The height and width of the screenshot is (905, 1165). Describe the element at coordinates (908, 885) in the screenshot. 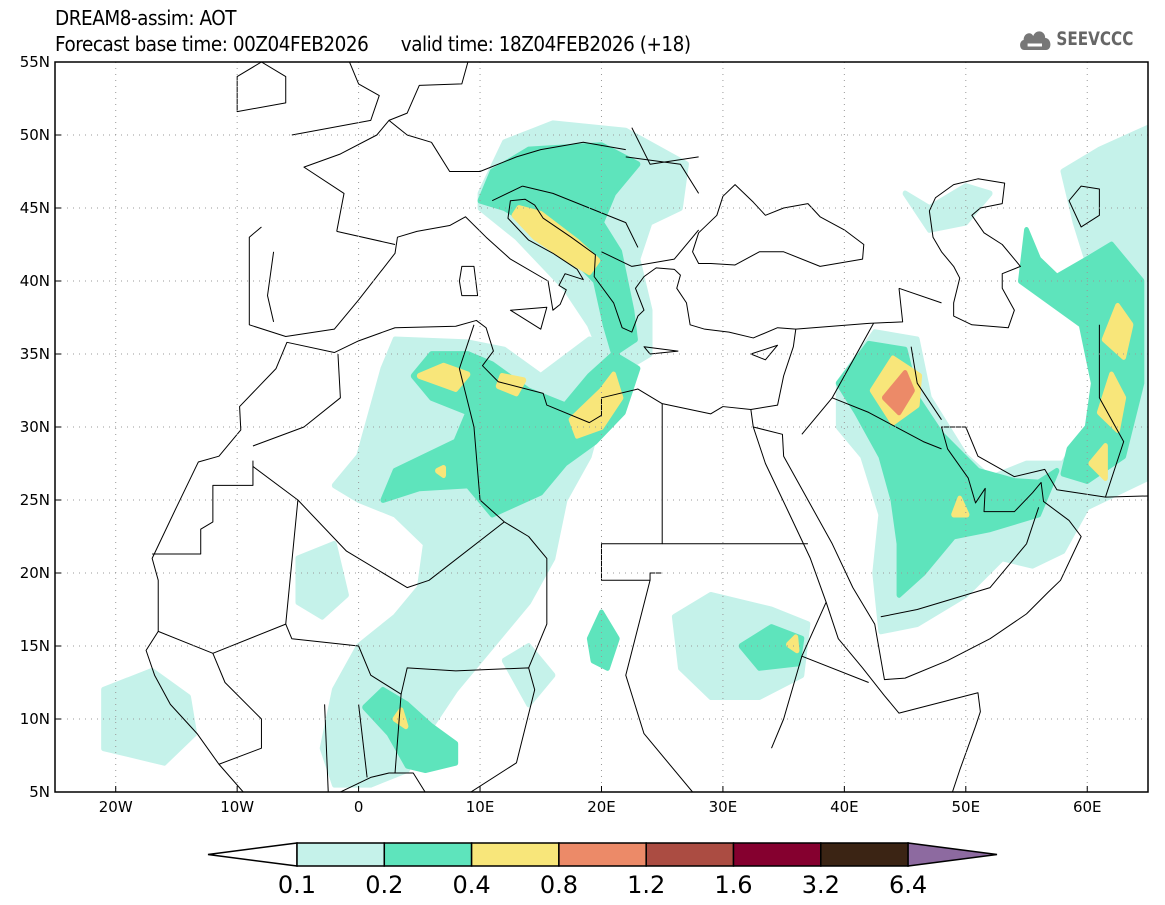

I see `colorbar-label: 6.4` at that location.